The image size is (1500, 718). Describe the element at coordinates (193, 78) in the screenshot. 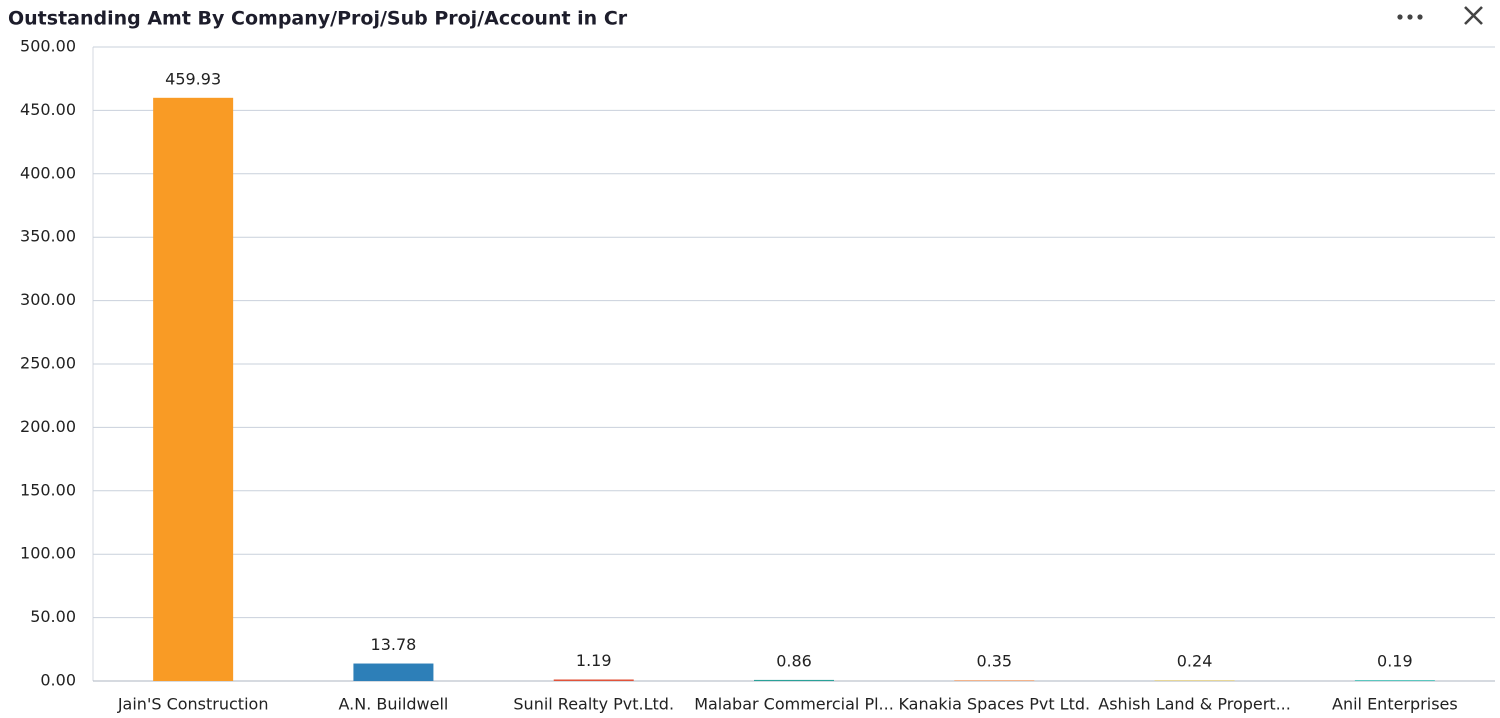

I see `data-label: 459.93` at that location.